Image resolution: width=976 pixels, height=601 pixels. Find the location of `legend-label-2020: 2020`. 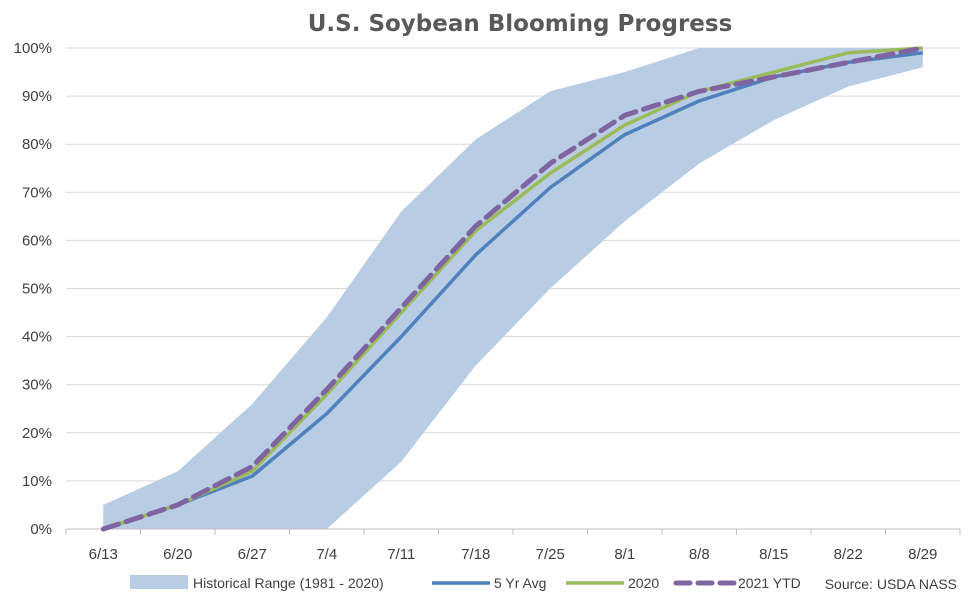

legend-label-2020: 2020 is located at coordinates (643, 583).